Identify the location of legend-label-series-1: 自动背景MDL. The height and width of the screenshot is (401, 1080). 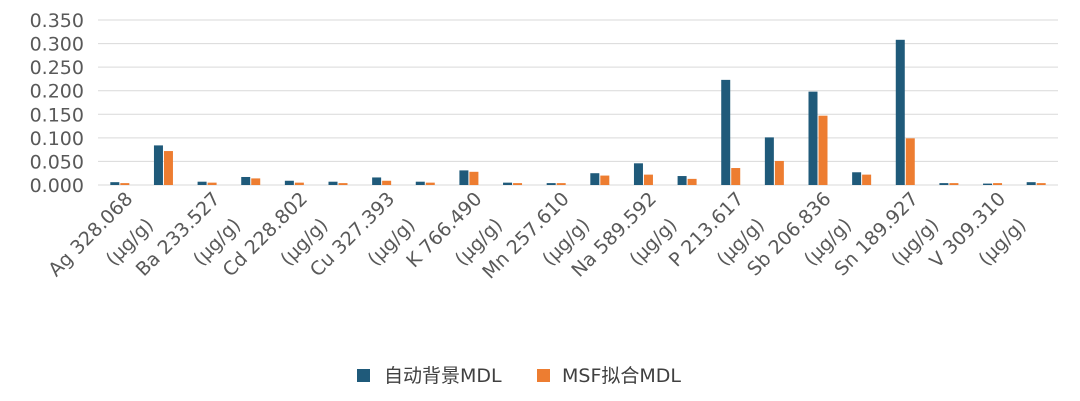
(443, 376).